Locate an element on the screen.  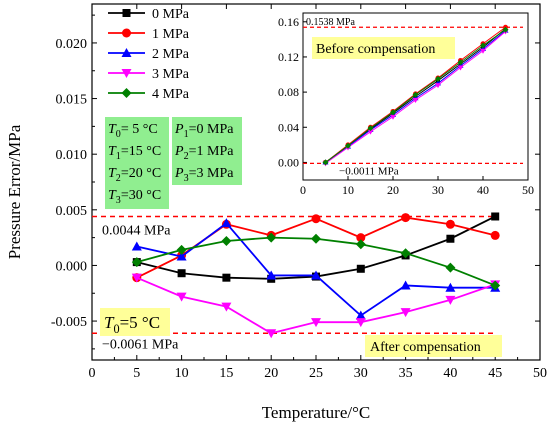
x-tick-label: 0 is located at coordinates (92, 373).